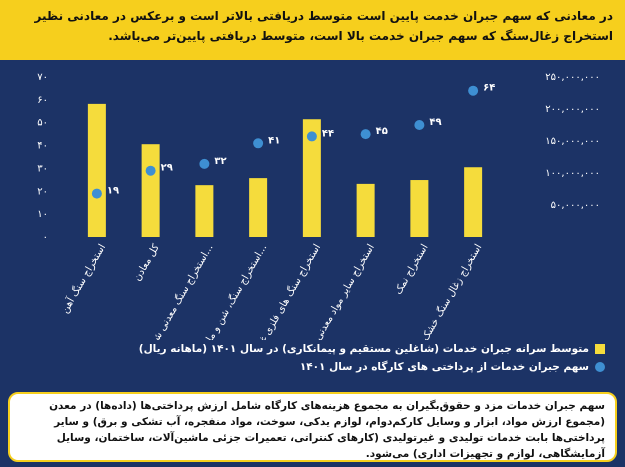 The height and width of the screenshot is (467, 625). I want to click on y-tick-label: ۰, so click(45, 237).